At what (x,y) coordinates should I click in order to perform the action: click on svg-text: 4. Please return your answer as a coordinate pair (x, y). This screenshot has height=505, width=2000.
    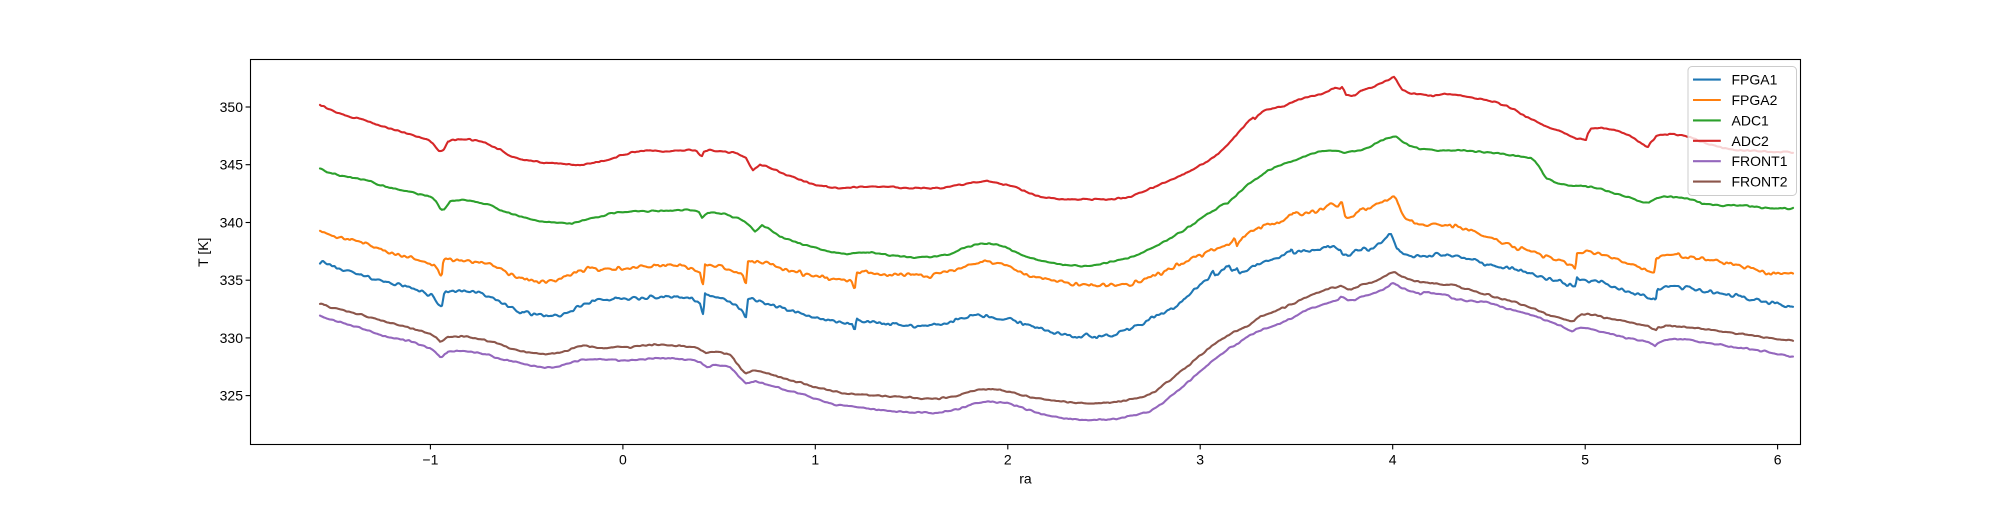
    Looking at the image, I should click on (1393, 460).